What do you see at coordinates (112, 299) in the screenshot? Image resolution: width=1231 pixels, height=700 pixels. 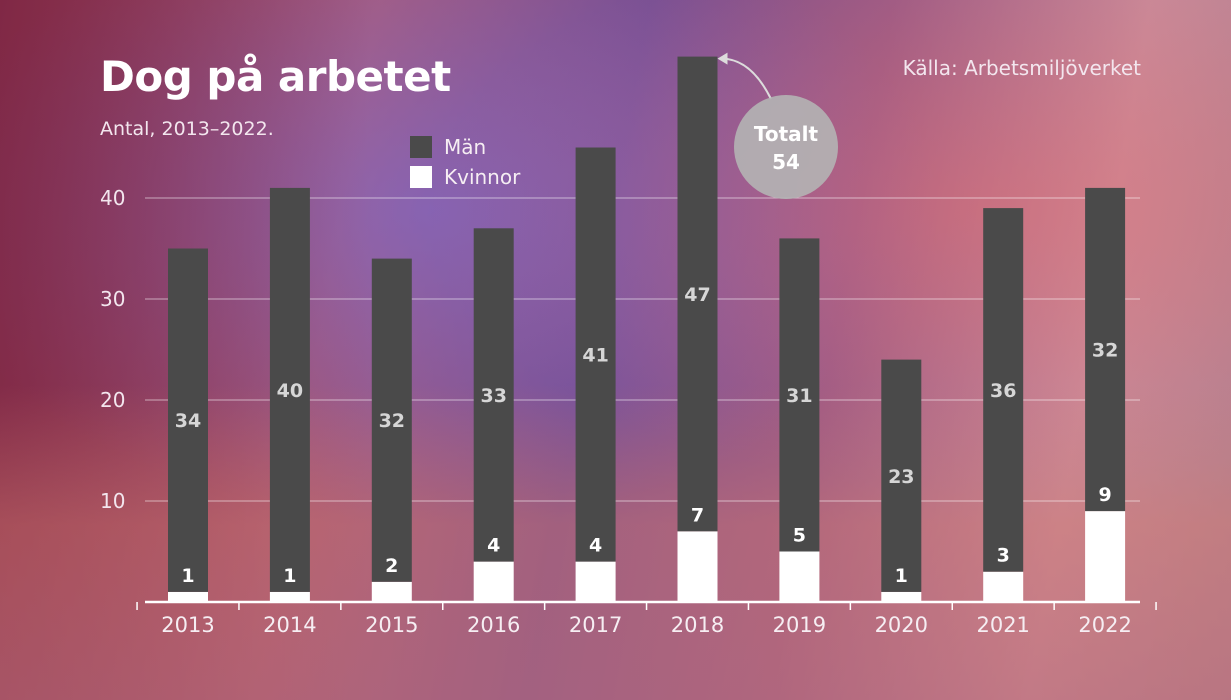 I see `y-tick-label-30: 30` at bounding box center [112, 299].